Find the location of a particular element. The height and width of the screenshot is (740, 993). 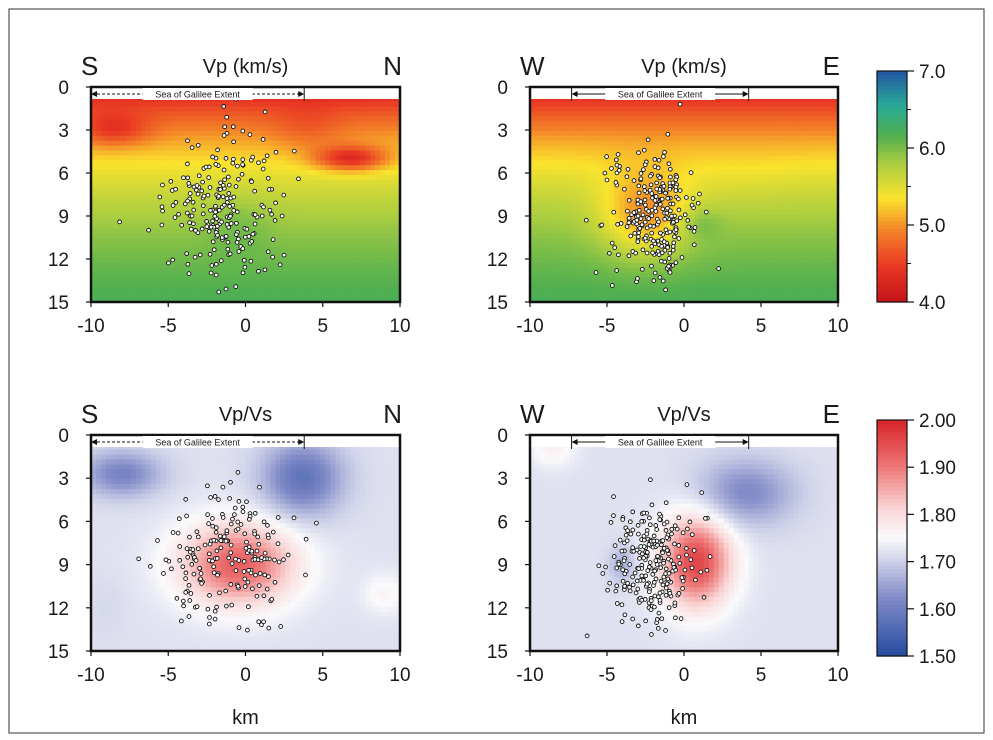

y-tick-label: 6 is located at coordinates (63, 522).